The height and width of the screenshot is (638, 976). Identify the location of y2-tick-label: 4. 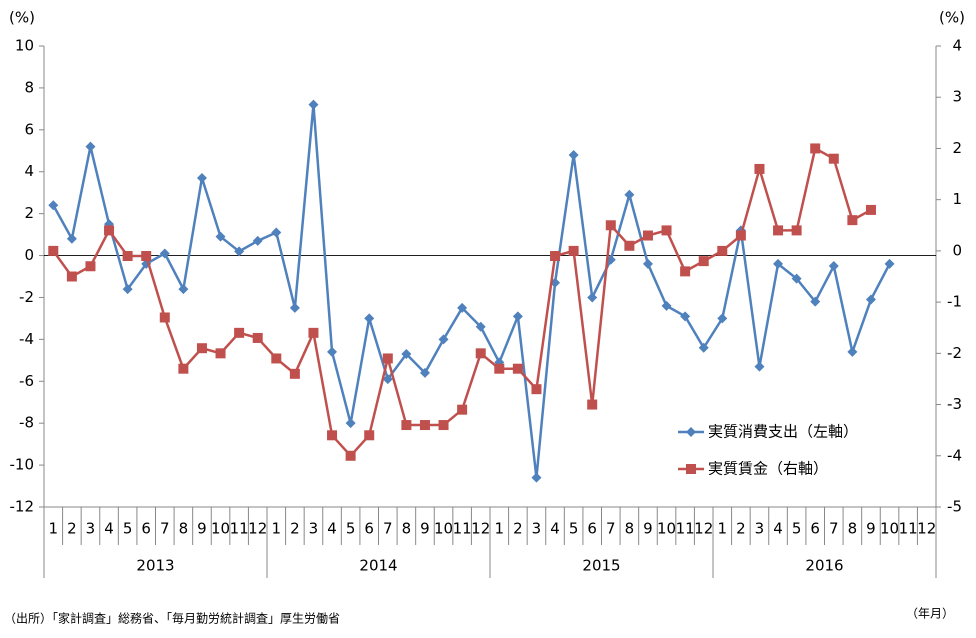
(957, 46).